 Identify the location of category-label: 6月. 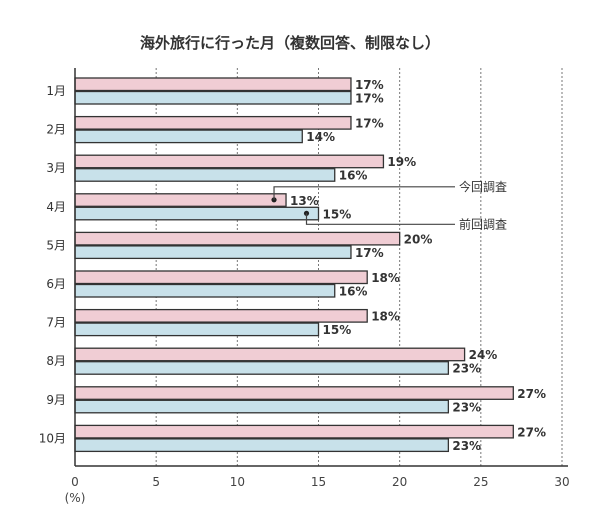
(56, 284).